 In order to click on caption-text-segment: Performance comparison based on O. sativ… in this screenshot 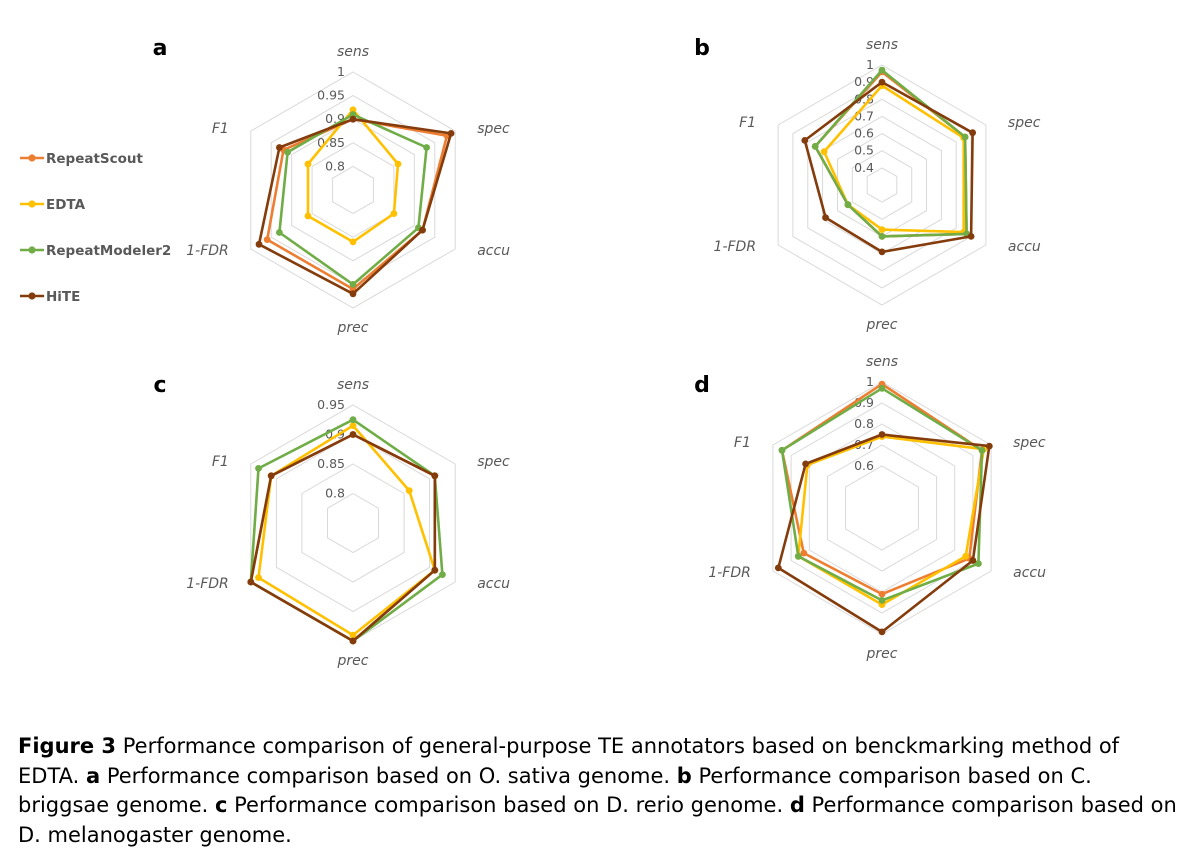, I will do `click(388, 775)`.